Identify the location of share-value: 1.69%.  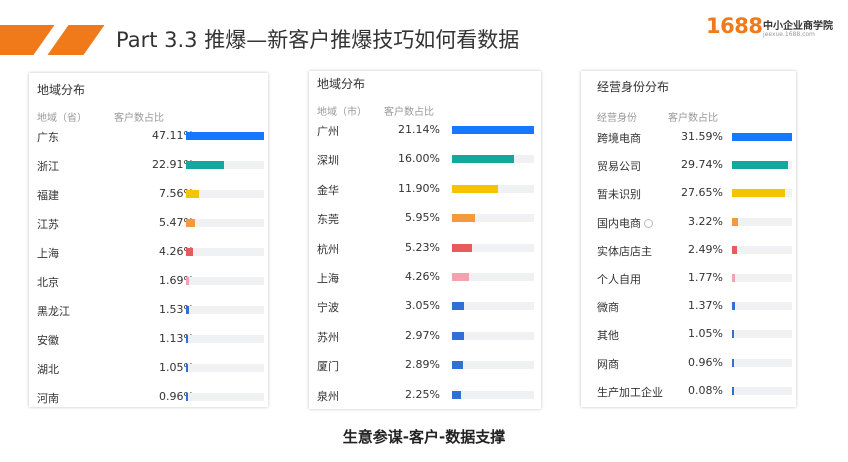
(176, 280).